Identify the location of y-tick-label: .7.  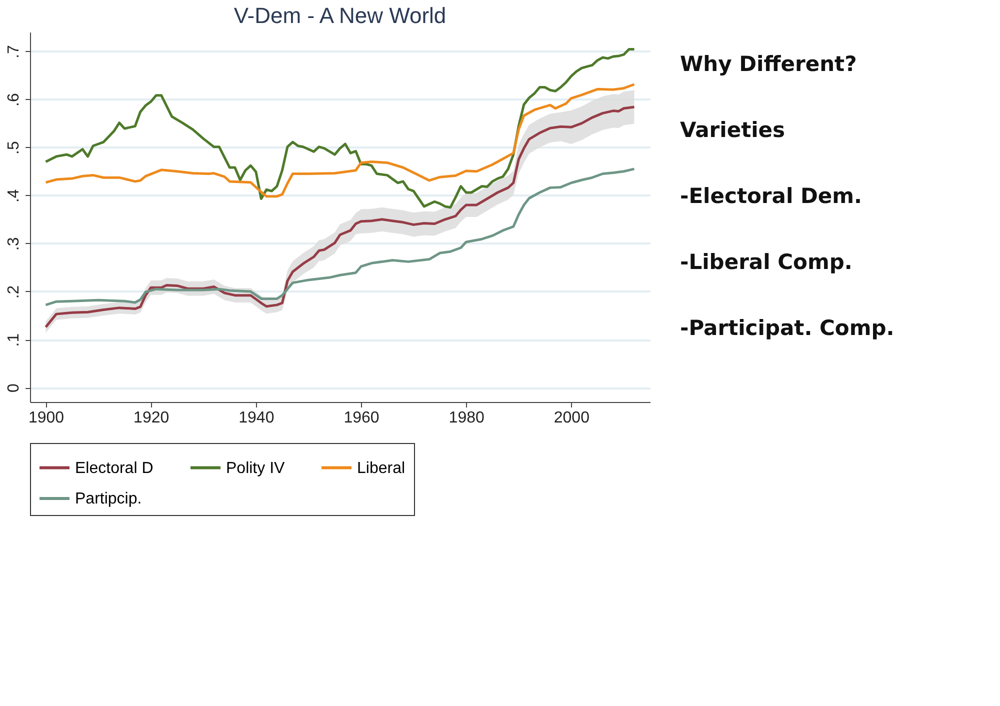
(14, 51).